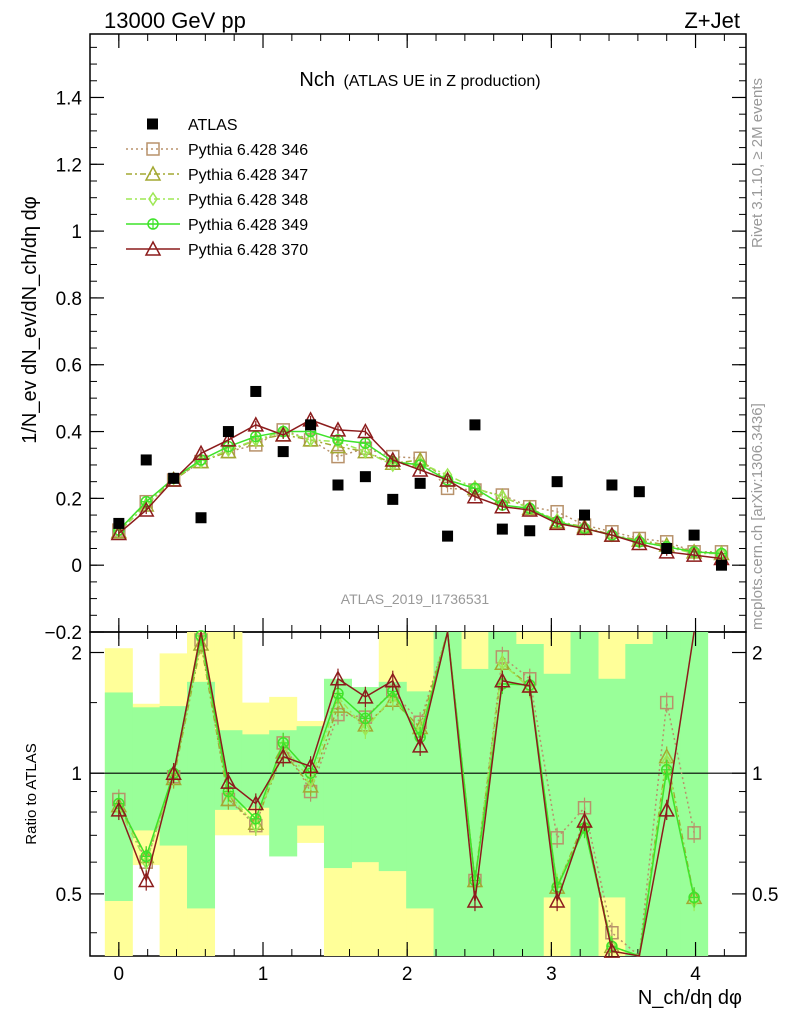 The height and width of the screenshot is (1024, 786). Describe the element at coordinates (152, 124) in the screenshot. I see `legend-marker-atlas` at that location.